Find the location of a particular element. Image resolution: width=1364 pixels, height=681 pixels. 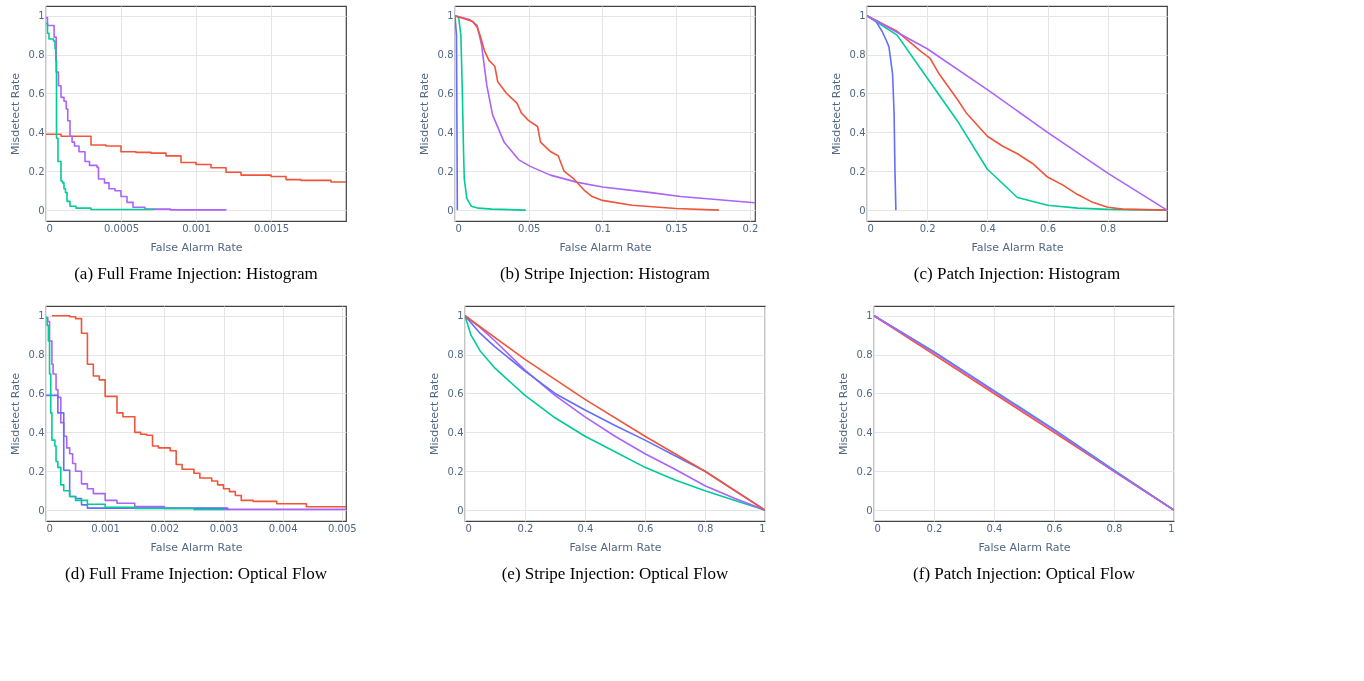

x-tick-label: 0.05 is located at coordinates (529, 228).